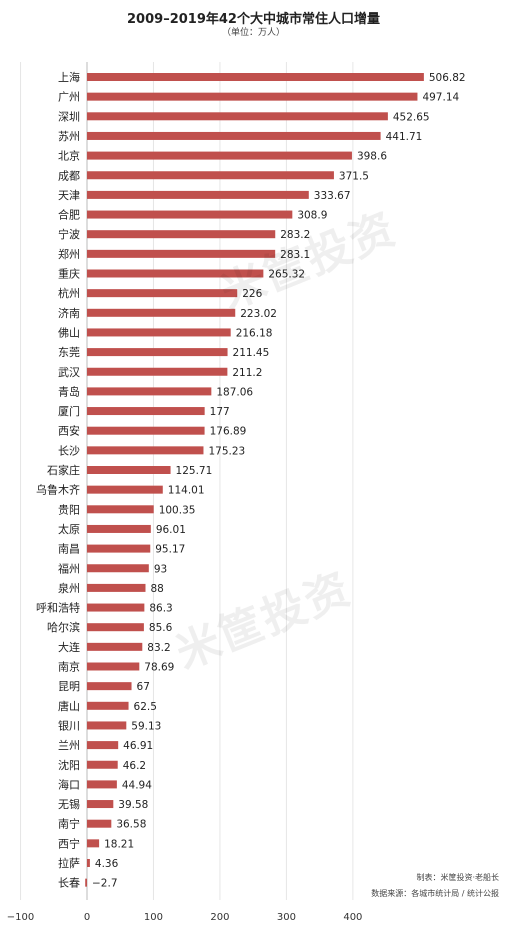 This screenshot has height=940, width=507. What do you see at coordinates (69, 667) in the screenshot?
I see `category-label: 南京` at bounding box center [69, 667].